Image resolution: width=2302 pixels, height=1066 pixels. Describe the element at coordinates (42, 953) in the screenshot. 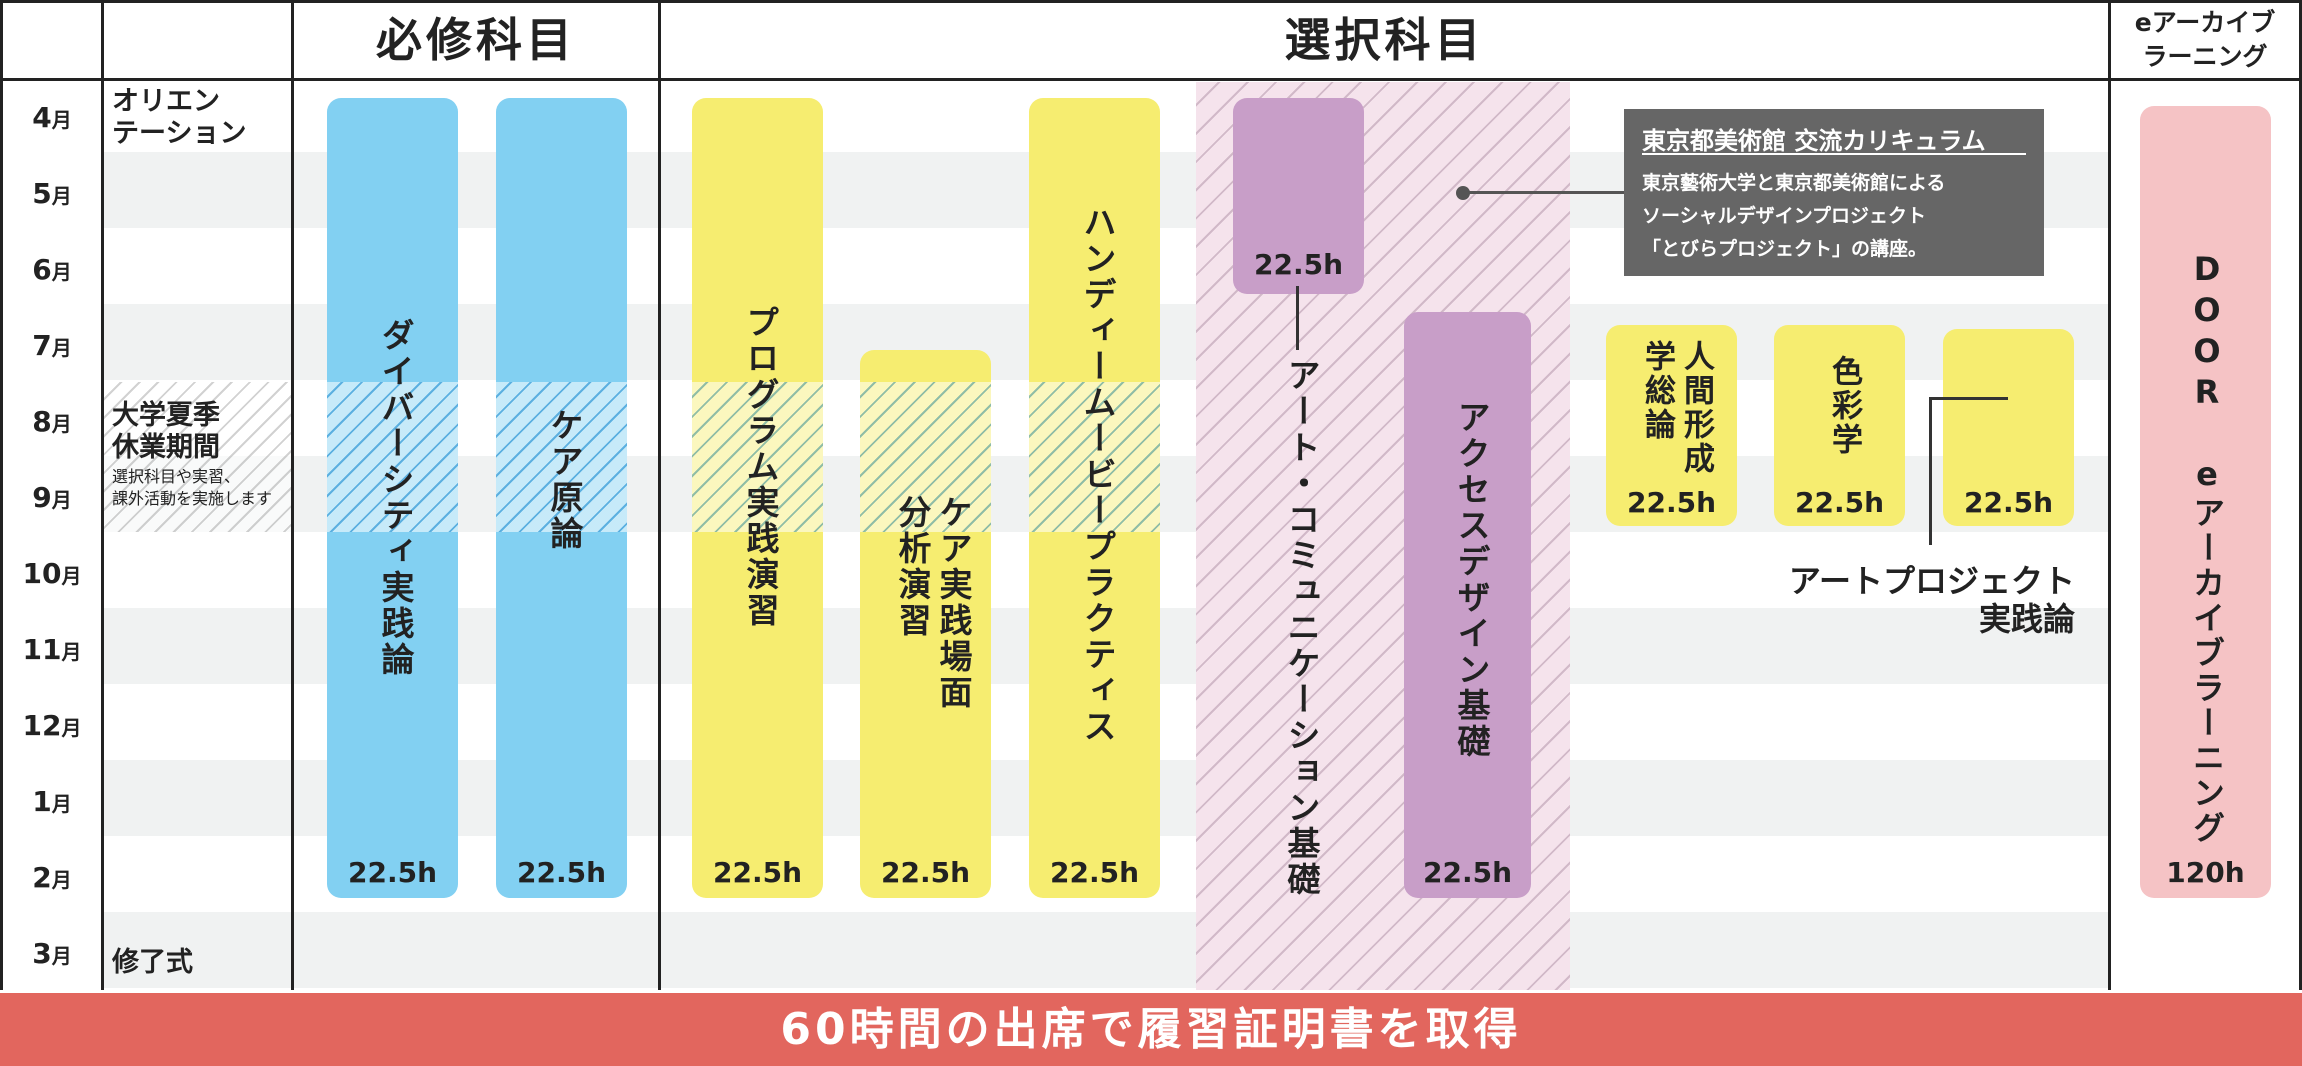

I see `month-number: 3` at that location.